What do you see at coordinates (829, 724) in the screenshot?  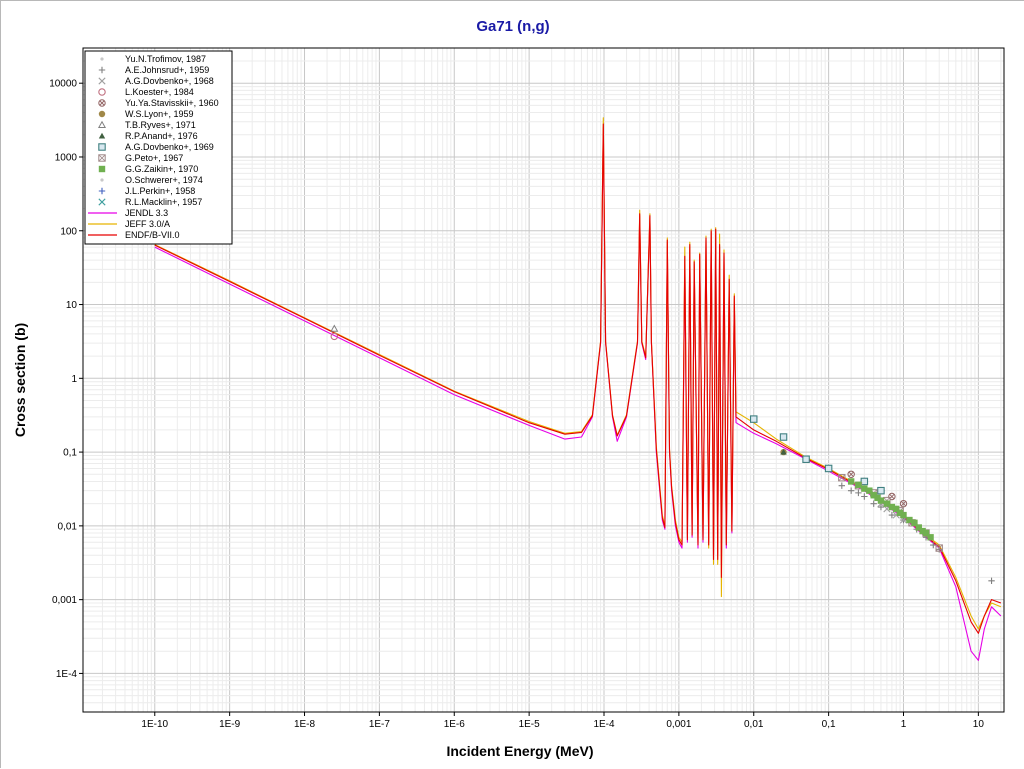 I see `x-tick-label: 0,1` at bounding box center [829, 724].